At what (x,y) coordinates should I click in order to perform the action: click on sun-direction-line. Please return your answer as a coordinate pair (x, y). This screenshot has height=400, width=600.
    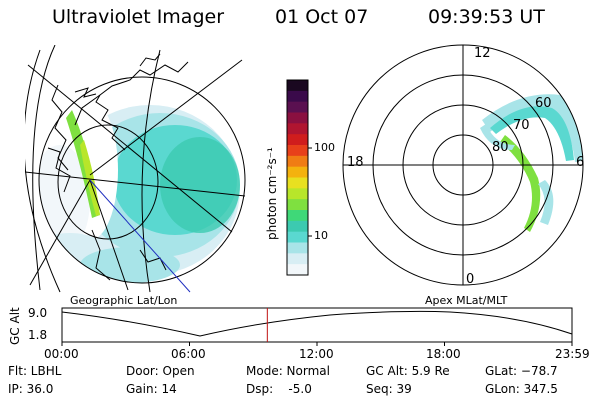
    Looking at the image, I should click on (140, 236).